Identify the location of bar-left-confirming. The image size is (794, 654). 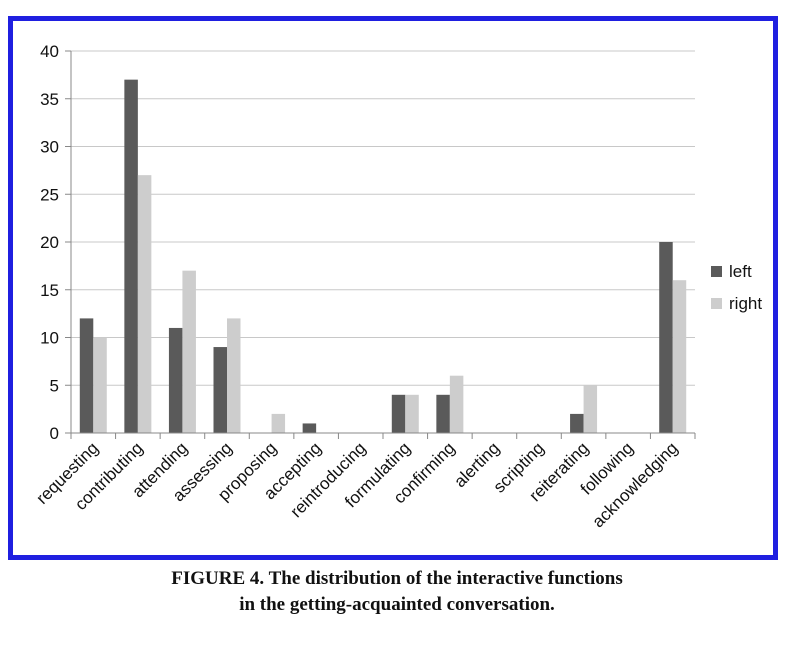
(443, 413).